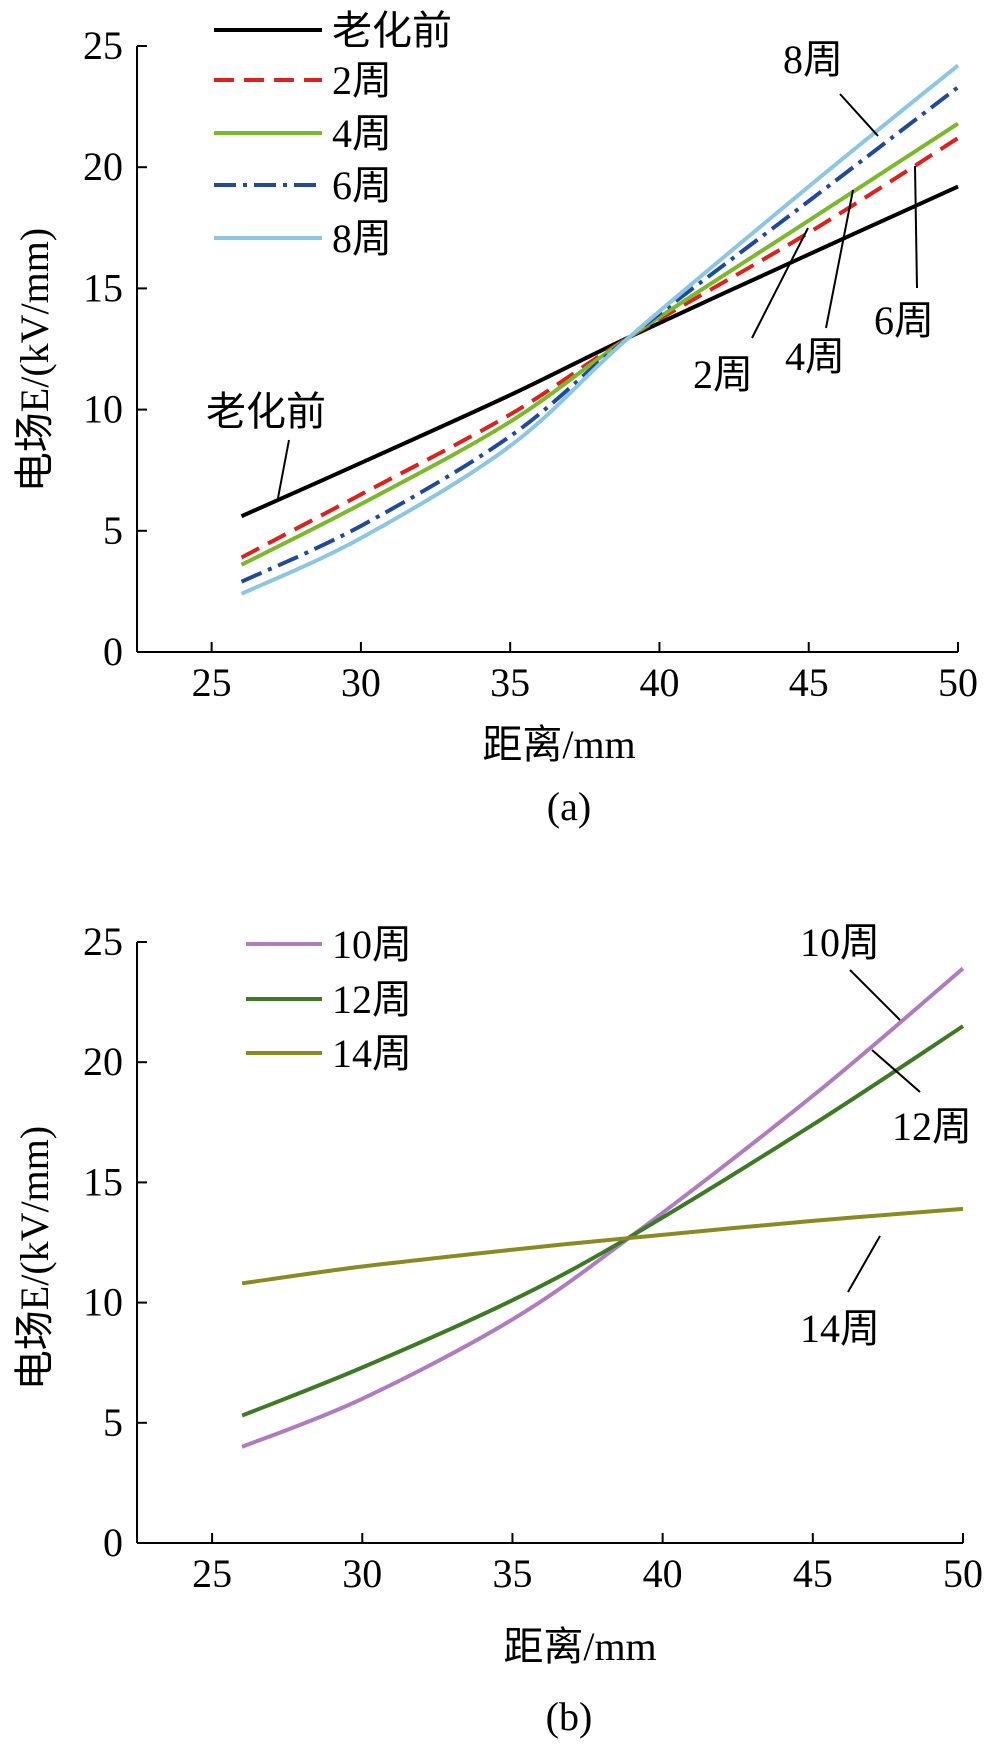 The image size is (1000, 1753). I want to click on annotation-14zhou-leader, so click(864, 1264).